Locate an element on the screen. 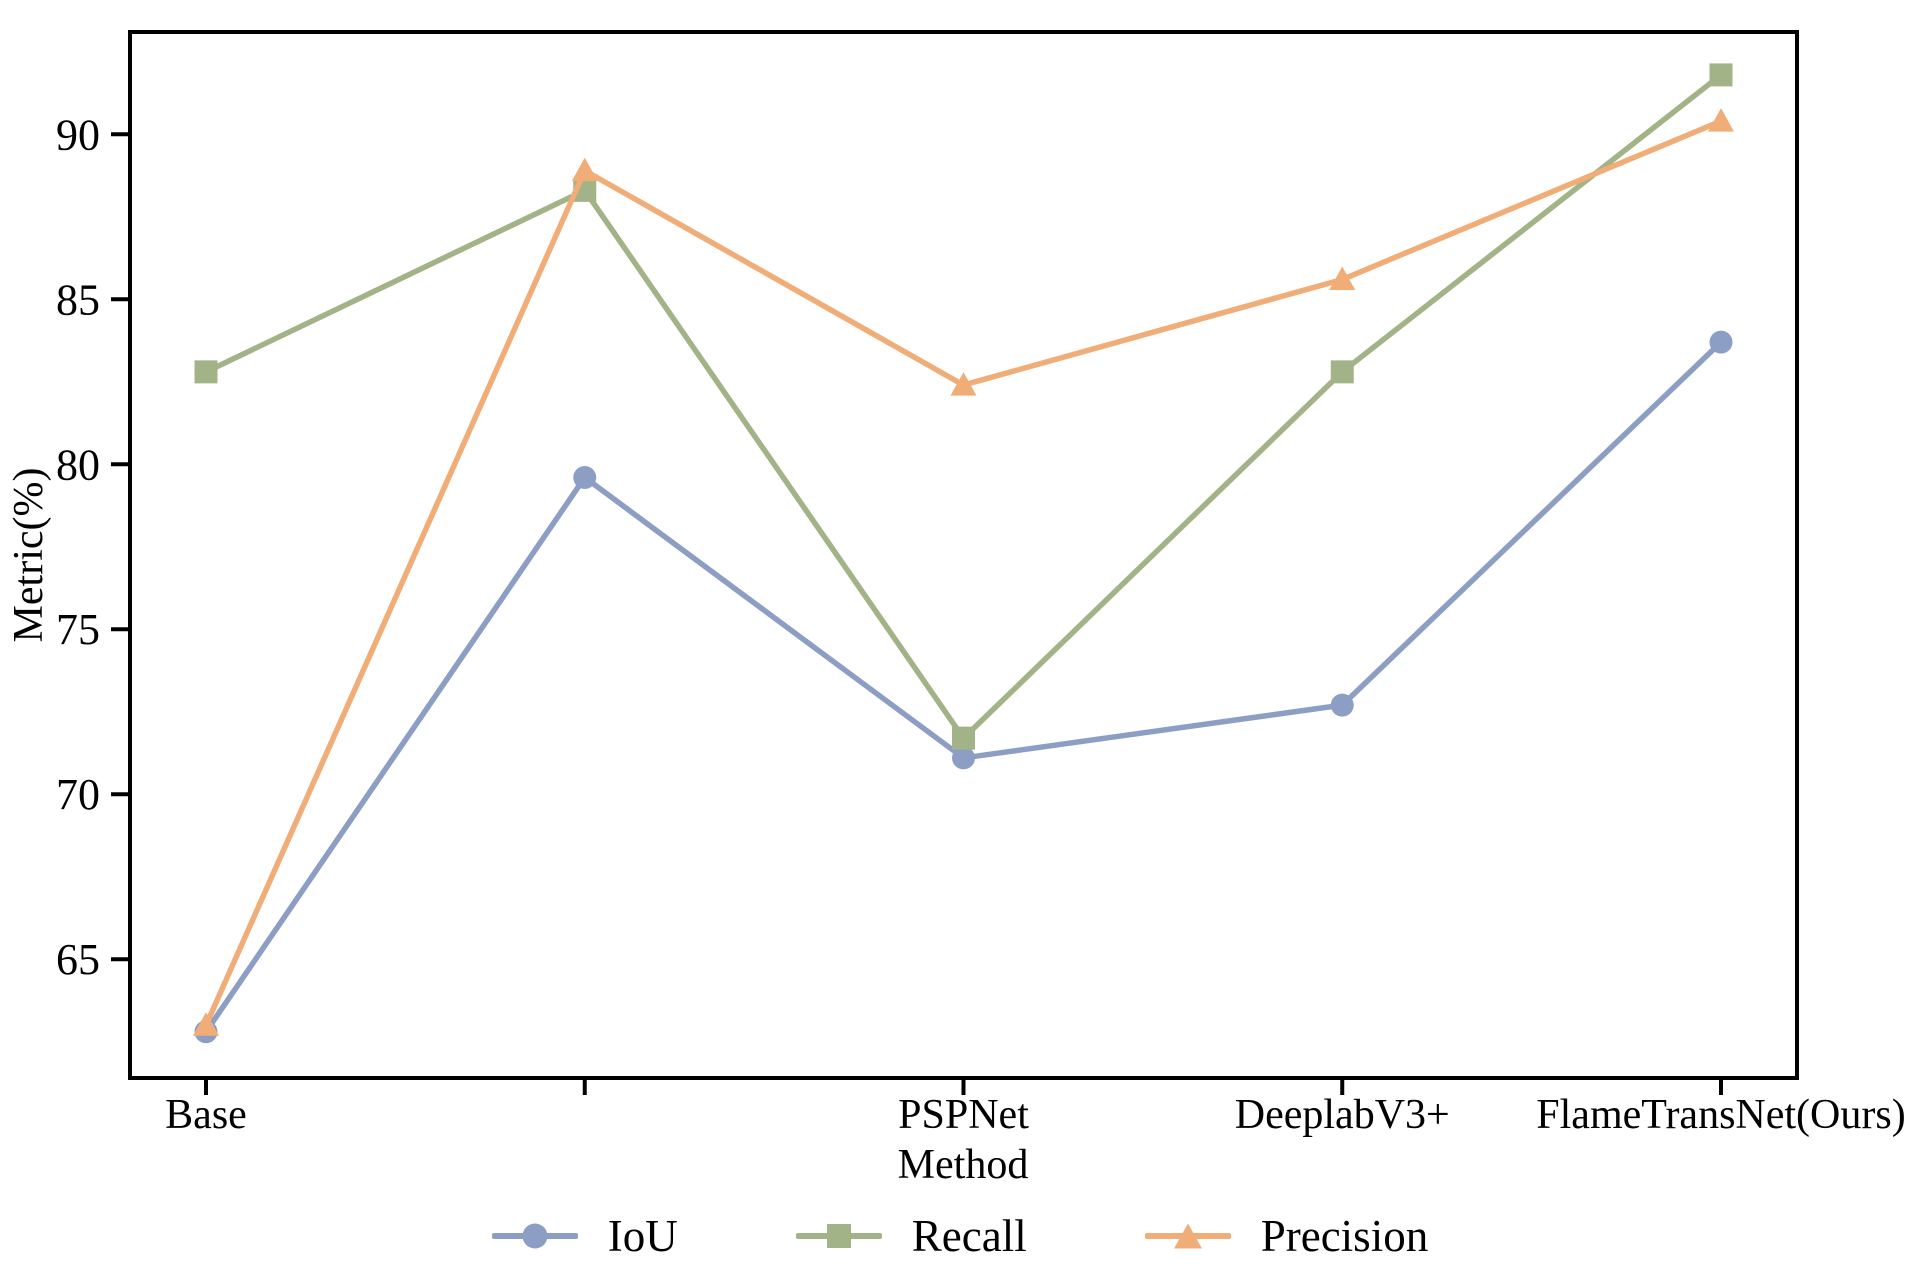 Image resolution: width=1920 pixels, height=1276 pixels. y-tick-label: 65 is located at coordinates (78, 959).